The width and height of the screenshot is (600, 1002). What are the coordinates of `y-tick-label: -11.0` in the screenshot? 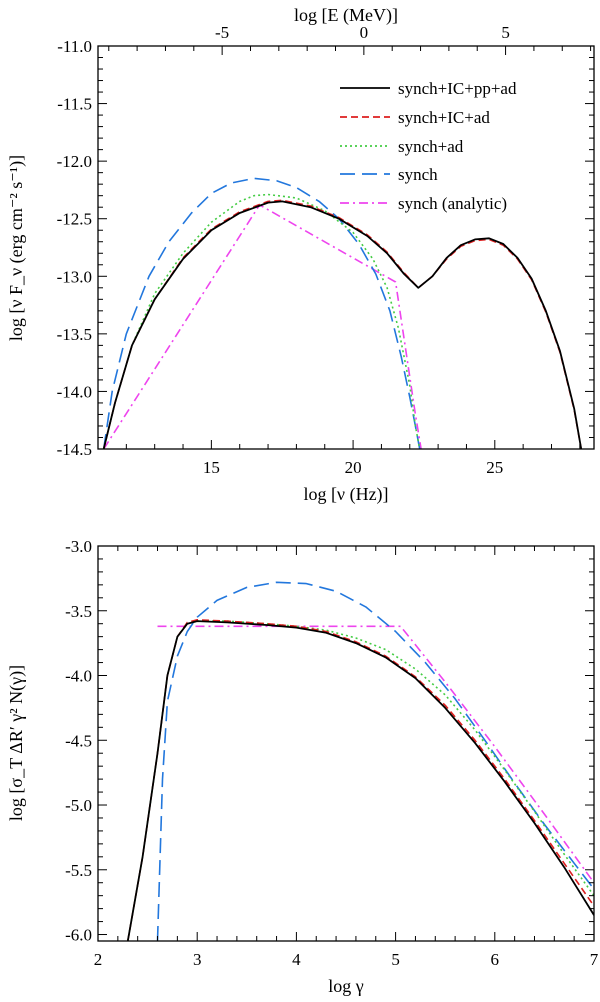 It's located at (74, 46).